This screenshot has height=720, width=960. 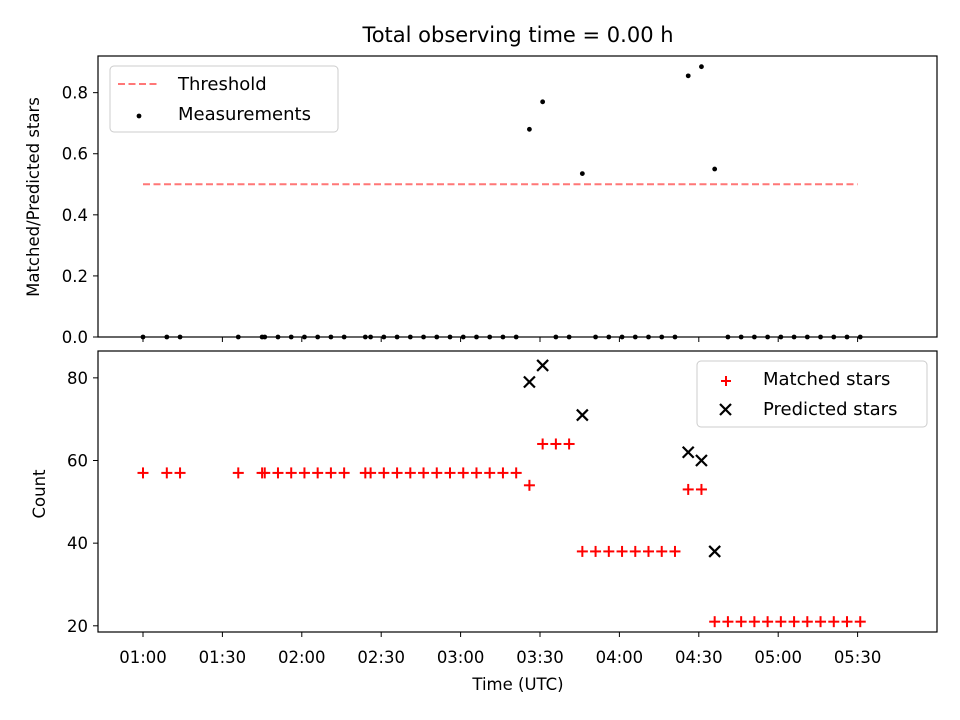 I want to click on x-axis-label: Time (UTC), so click(x=517, y=684).